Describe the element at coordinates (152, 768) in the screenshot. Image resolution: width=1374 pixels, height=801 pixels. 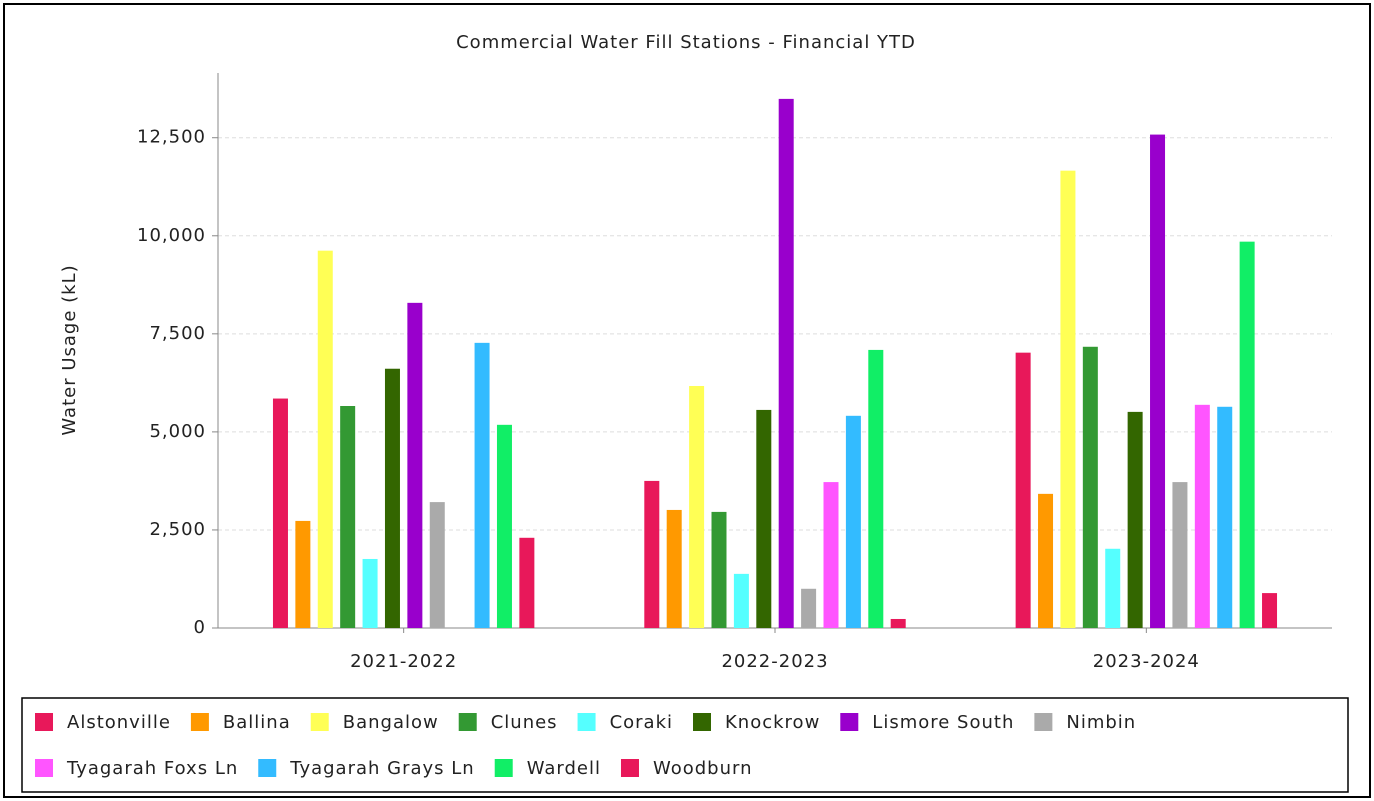
I see `legend-label: Tyagarah Foxs Ln` at that location.